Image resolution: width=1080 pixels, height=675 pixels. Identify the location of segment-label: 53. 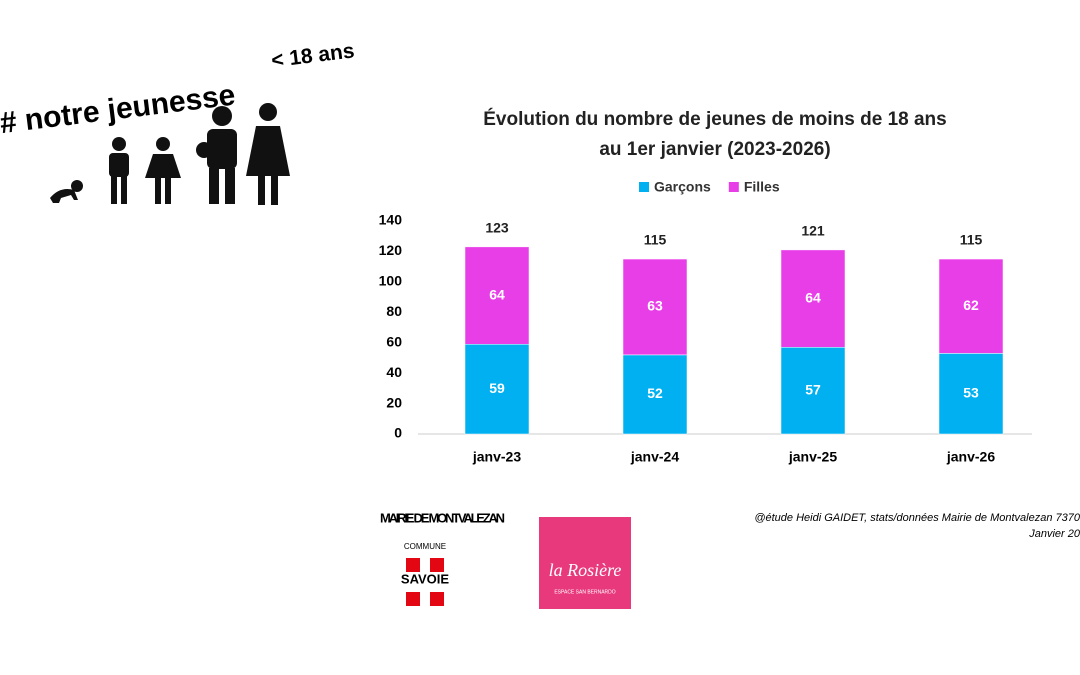
(971, 392).